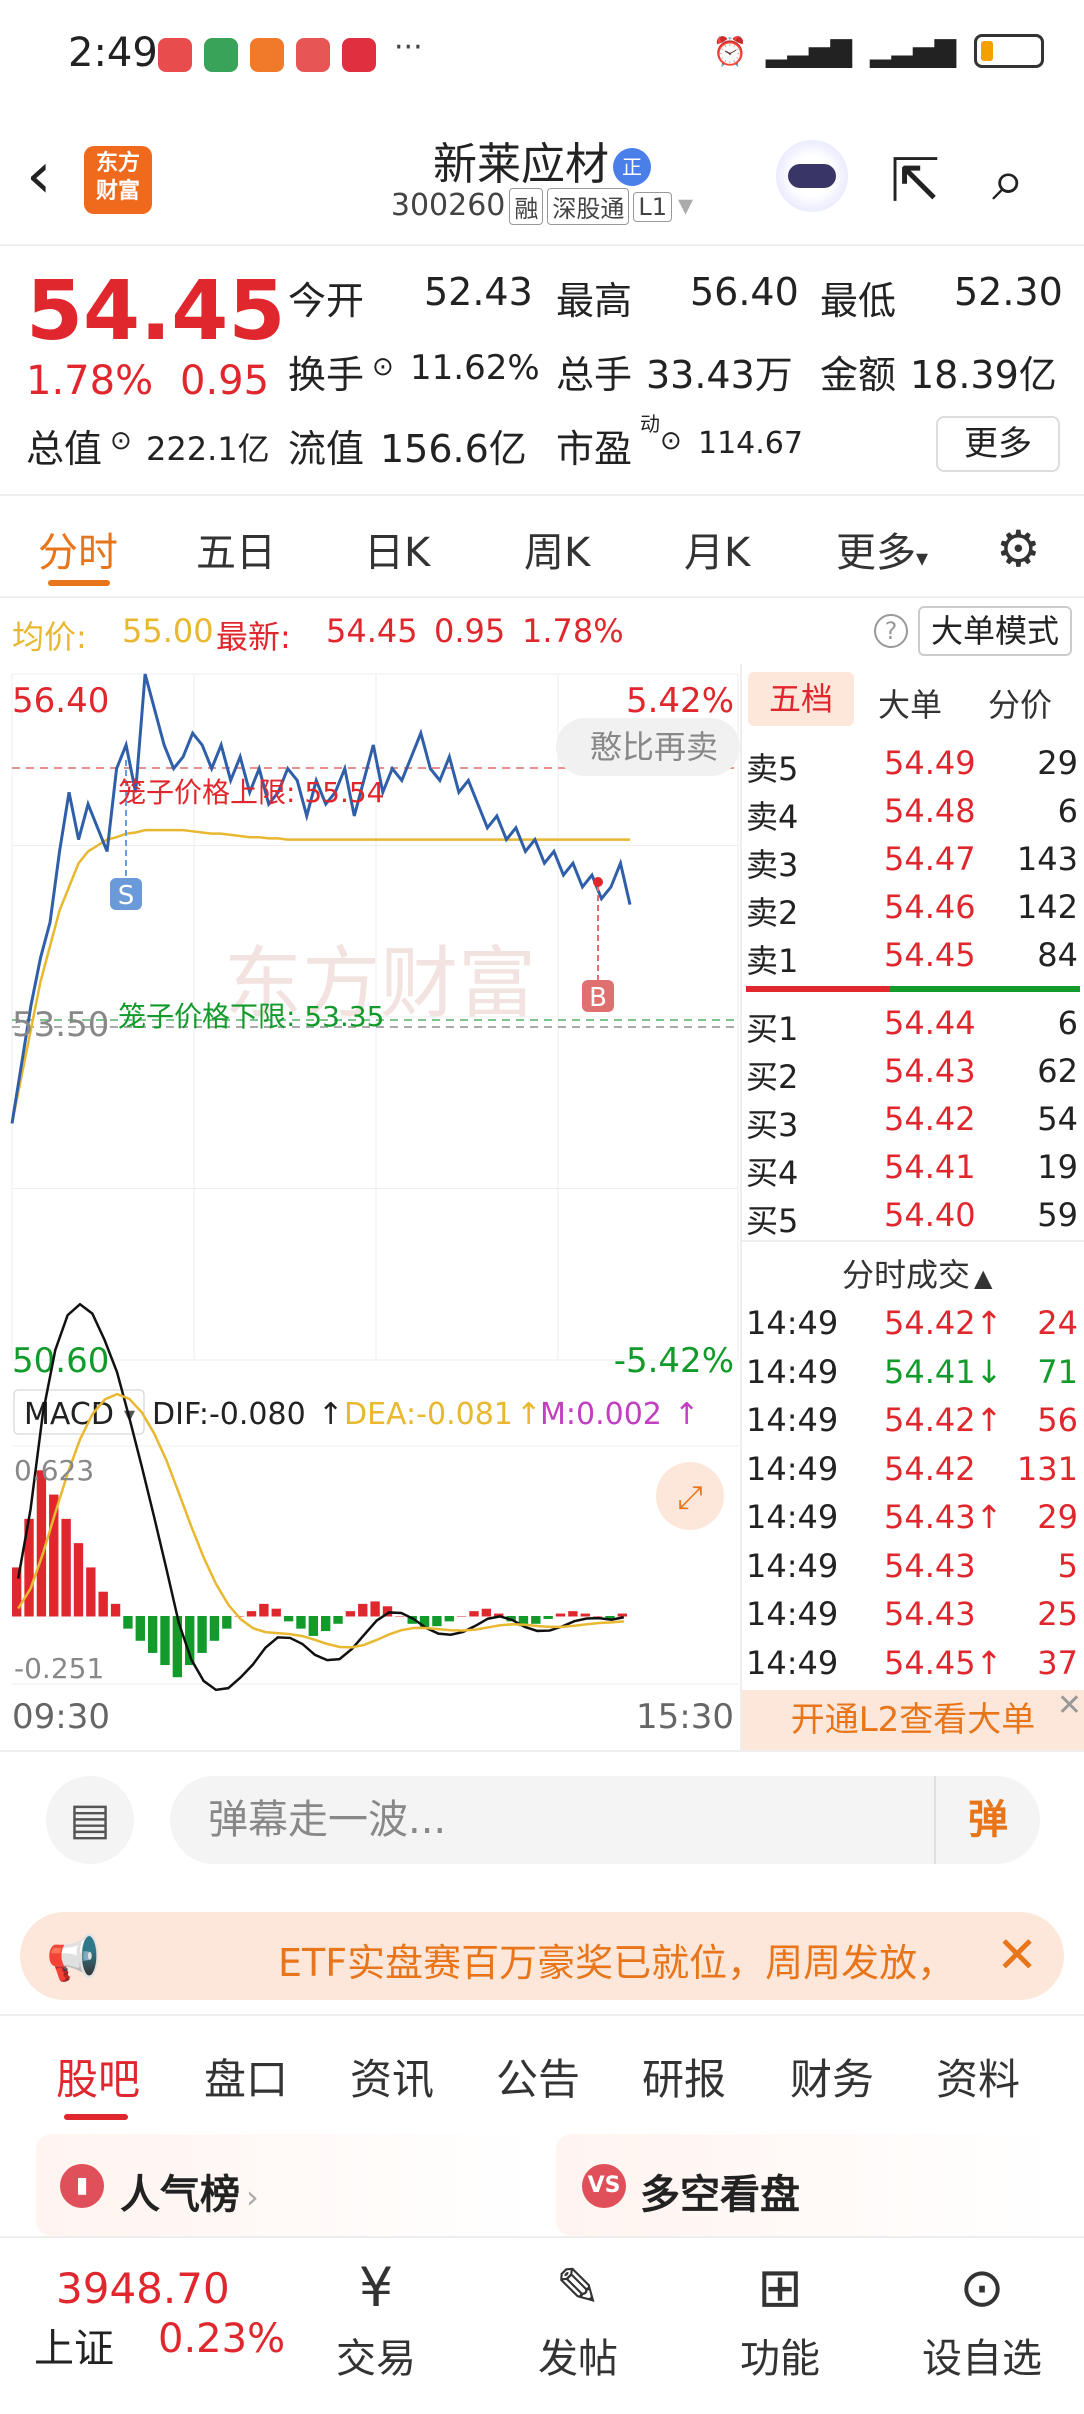 The width and height of the screenshot is (1084, 2414). I want to click on tab-monthly-k: 月K, so click(717, 553).